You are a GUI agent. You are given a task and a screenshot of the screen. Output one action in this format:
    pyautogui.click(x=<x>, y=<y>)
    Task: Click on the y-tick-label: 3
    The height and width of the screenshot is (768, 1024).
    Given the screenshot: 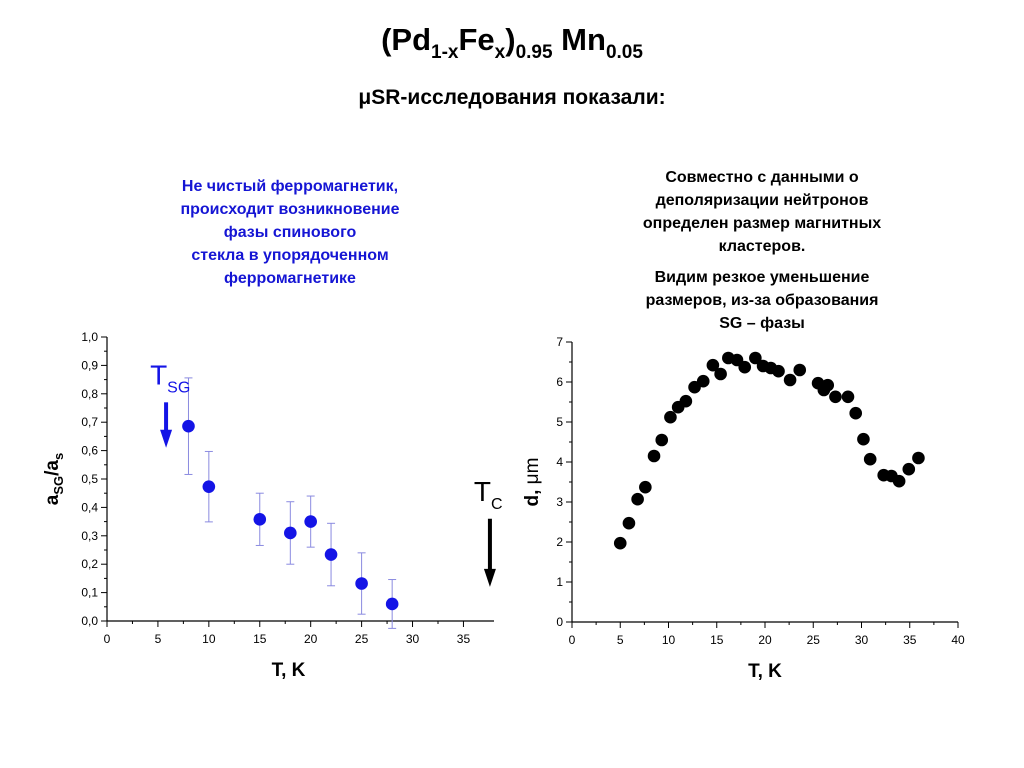 What is the action you would take?
    pyautogui.click(x=559, y=502)
    